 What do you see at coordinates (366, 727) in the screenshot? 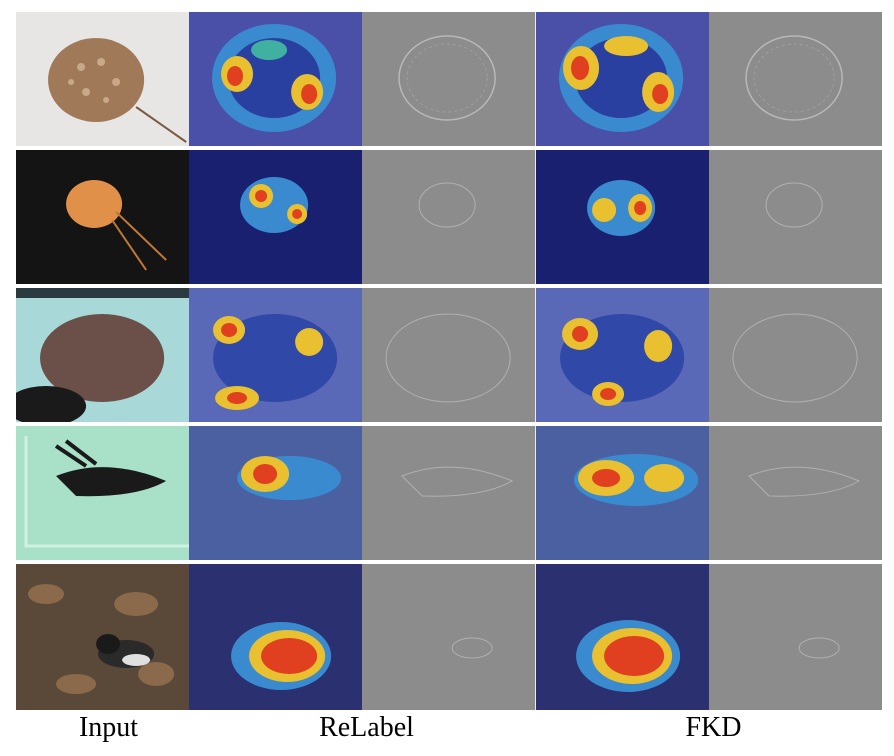
I see `column-label-relabel: ReLabel` at bounding box center [366, 727].